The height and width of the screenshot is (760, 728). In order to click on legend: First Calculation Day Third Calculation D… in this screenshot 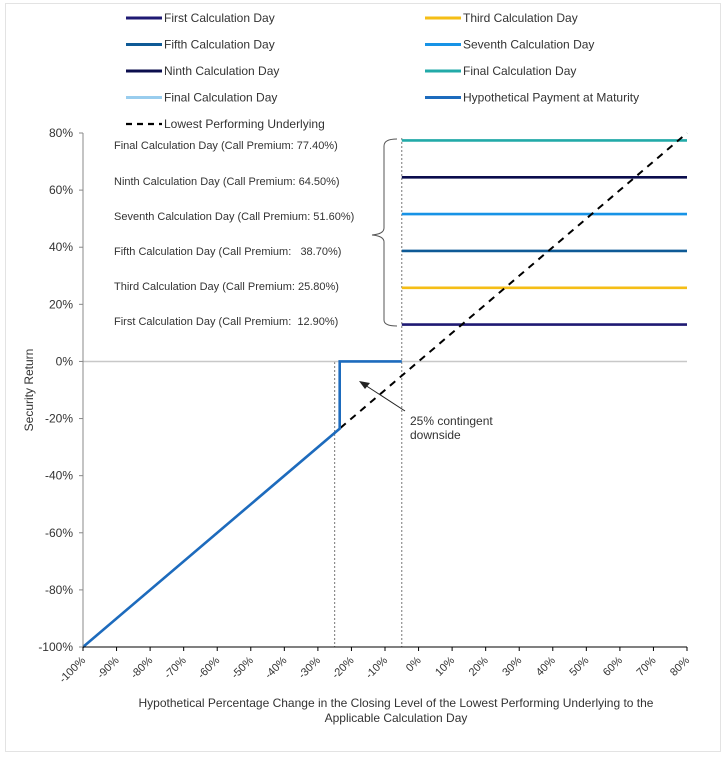, I will do `click(382, 71)`.